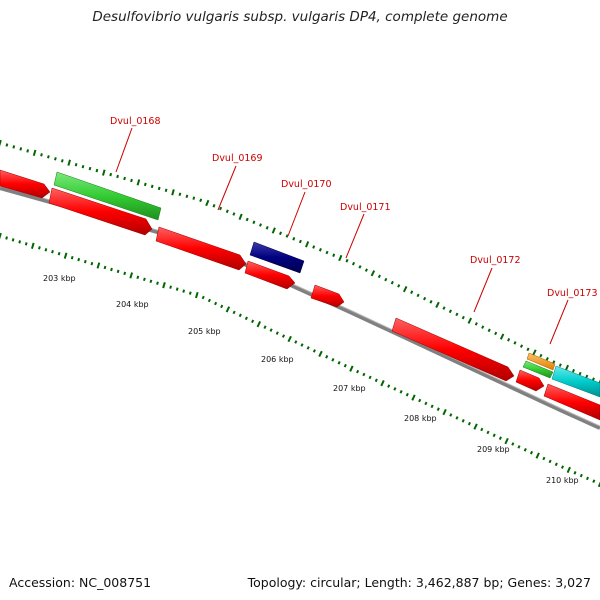 The image size is (600, 600). I want to click on small-green-feature, so click(538, 369).